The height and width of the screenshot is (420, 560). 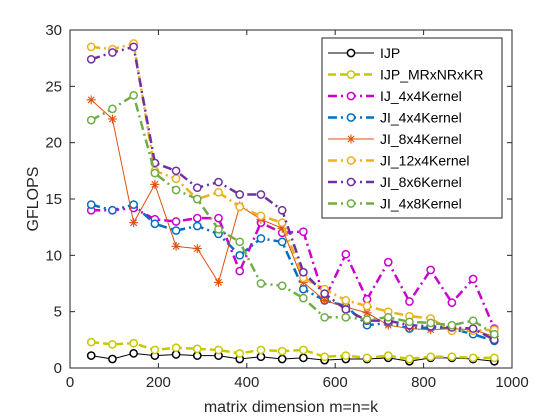 What do you see at coordinates (291, 407) in the screenshot?
I see `x-axis-title: matrix dimension m=n=k` at bounding box center [291, 407].